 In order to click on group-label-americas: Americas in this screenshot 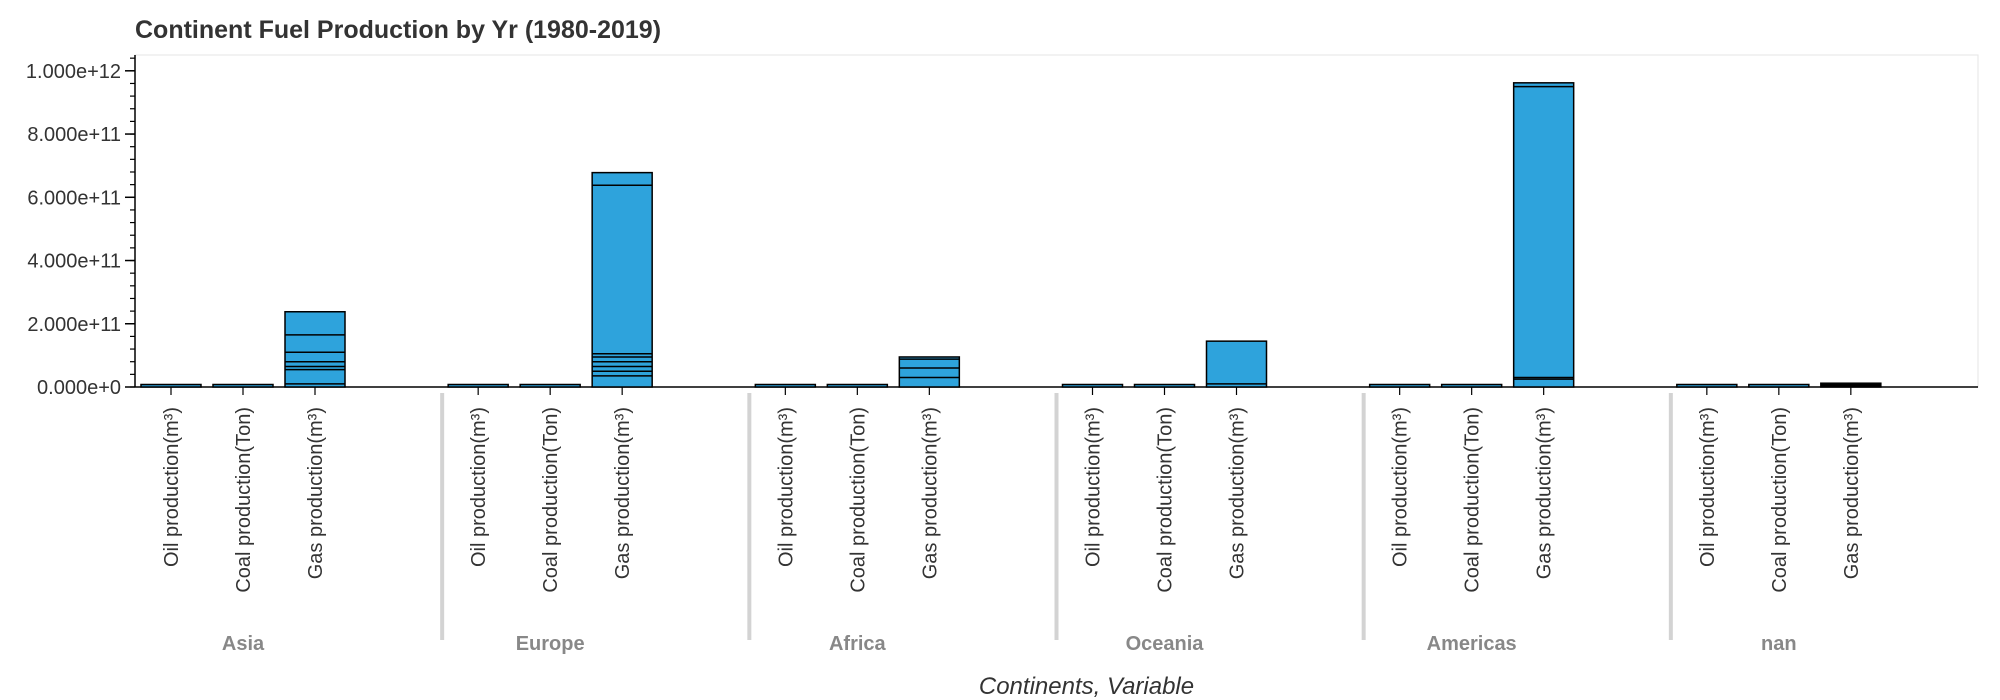, I will do `click(1472, 644)`.